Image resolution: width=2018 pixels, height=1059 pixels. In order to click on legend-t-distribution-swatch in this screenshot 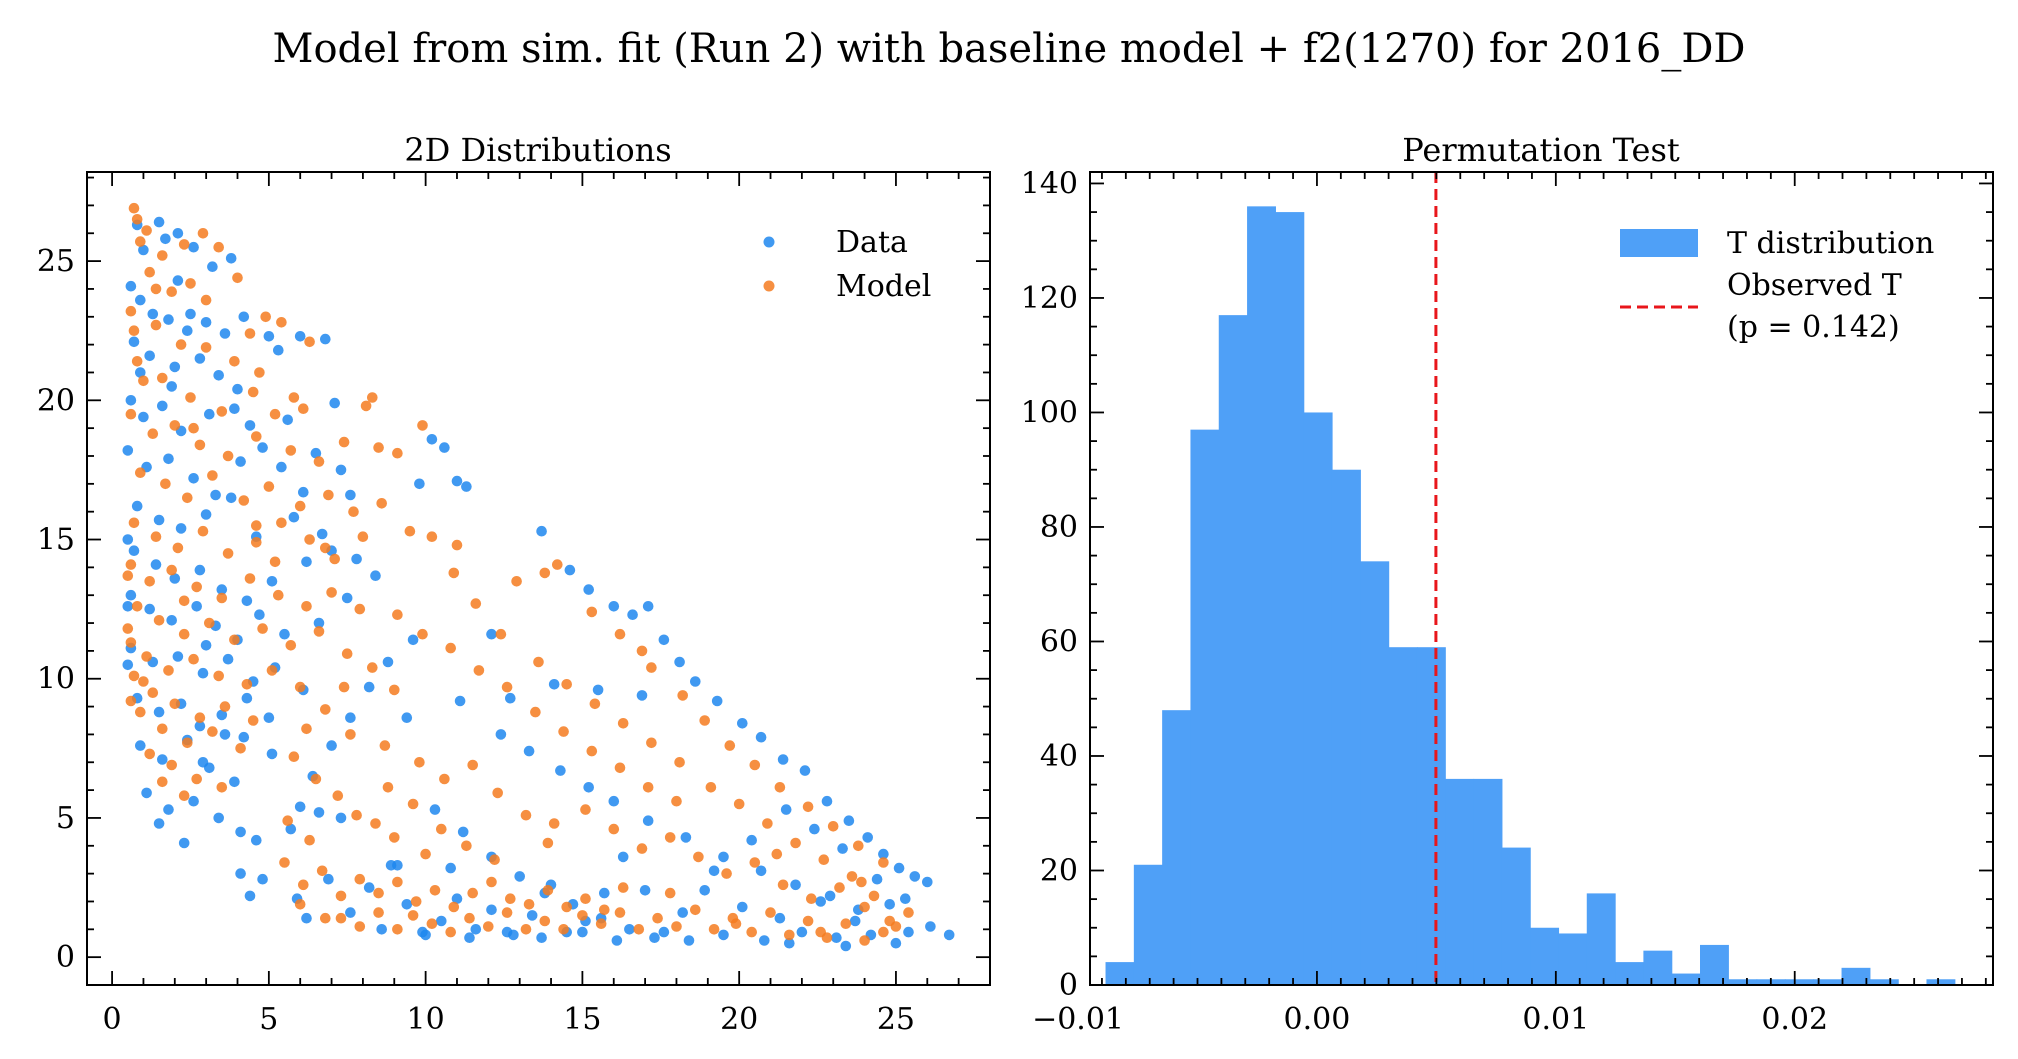, I will do `click(1659, 243)`.